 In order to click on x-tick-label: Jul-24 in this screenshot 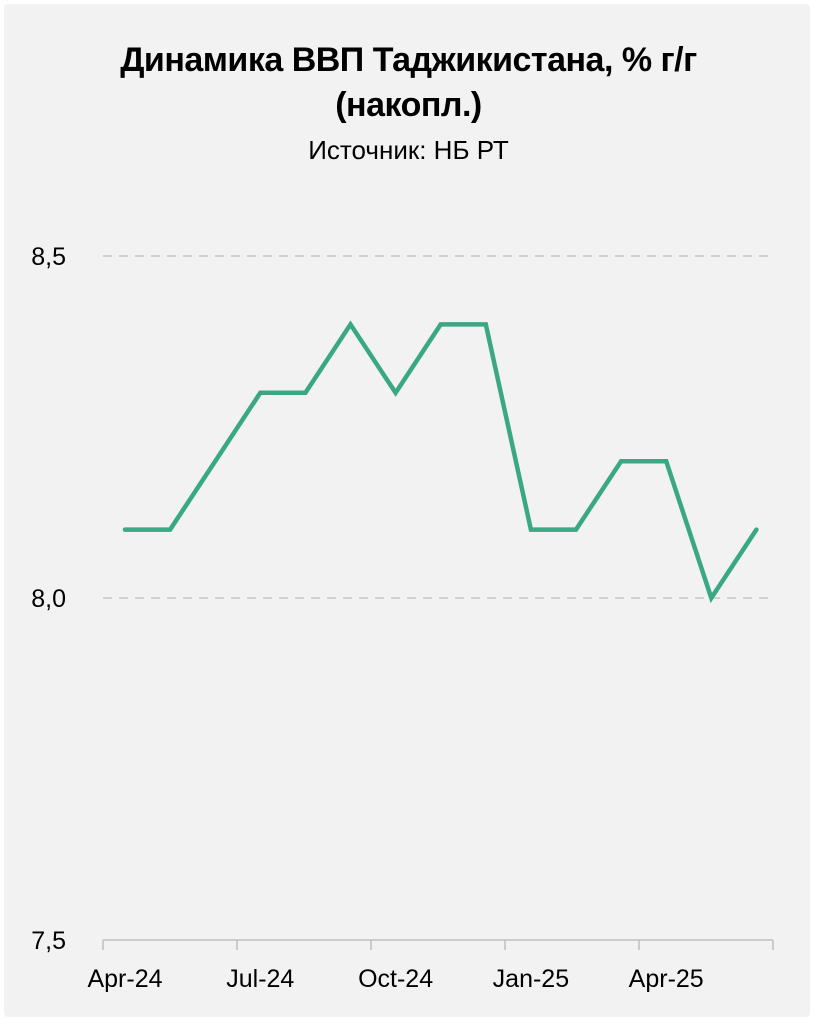, I will do `click(260, 979)`.